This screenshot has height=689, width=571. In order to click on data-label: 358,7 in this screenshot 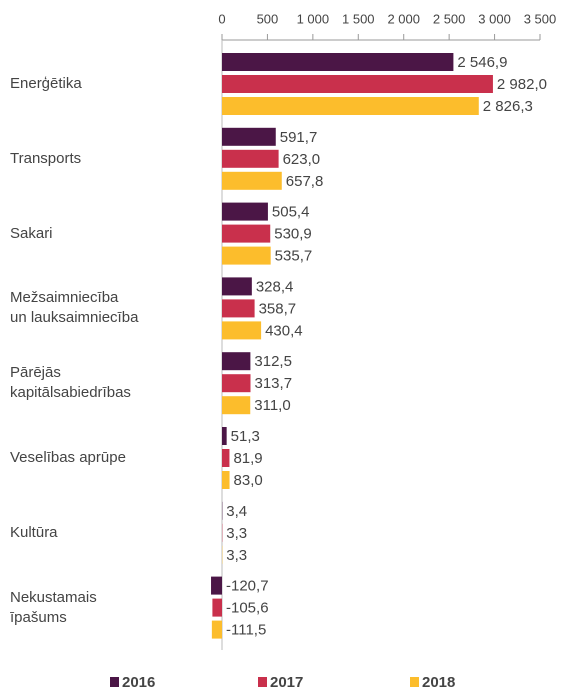, I will do `click(278, 308)`.